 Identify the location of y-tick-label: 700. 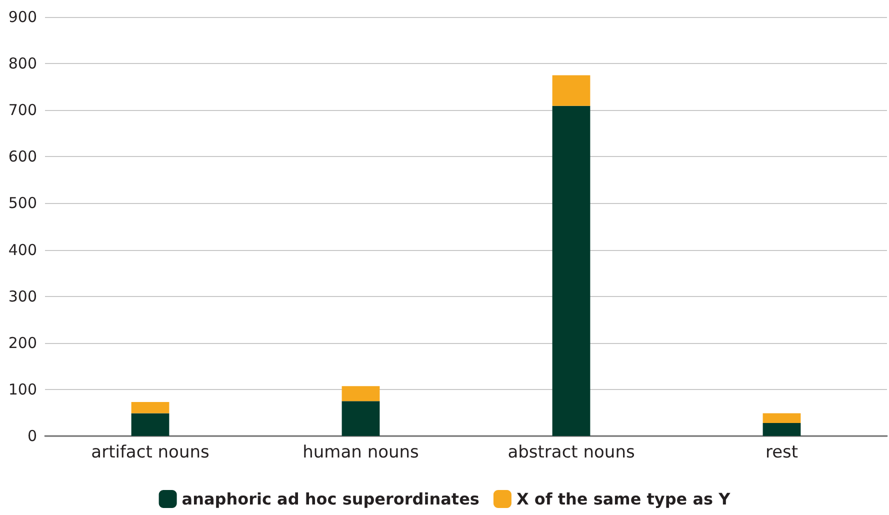
(22, 110).